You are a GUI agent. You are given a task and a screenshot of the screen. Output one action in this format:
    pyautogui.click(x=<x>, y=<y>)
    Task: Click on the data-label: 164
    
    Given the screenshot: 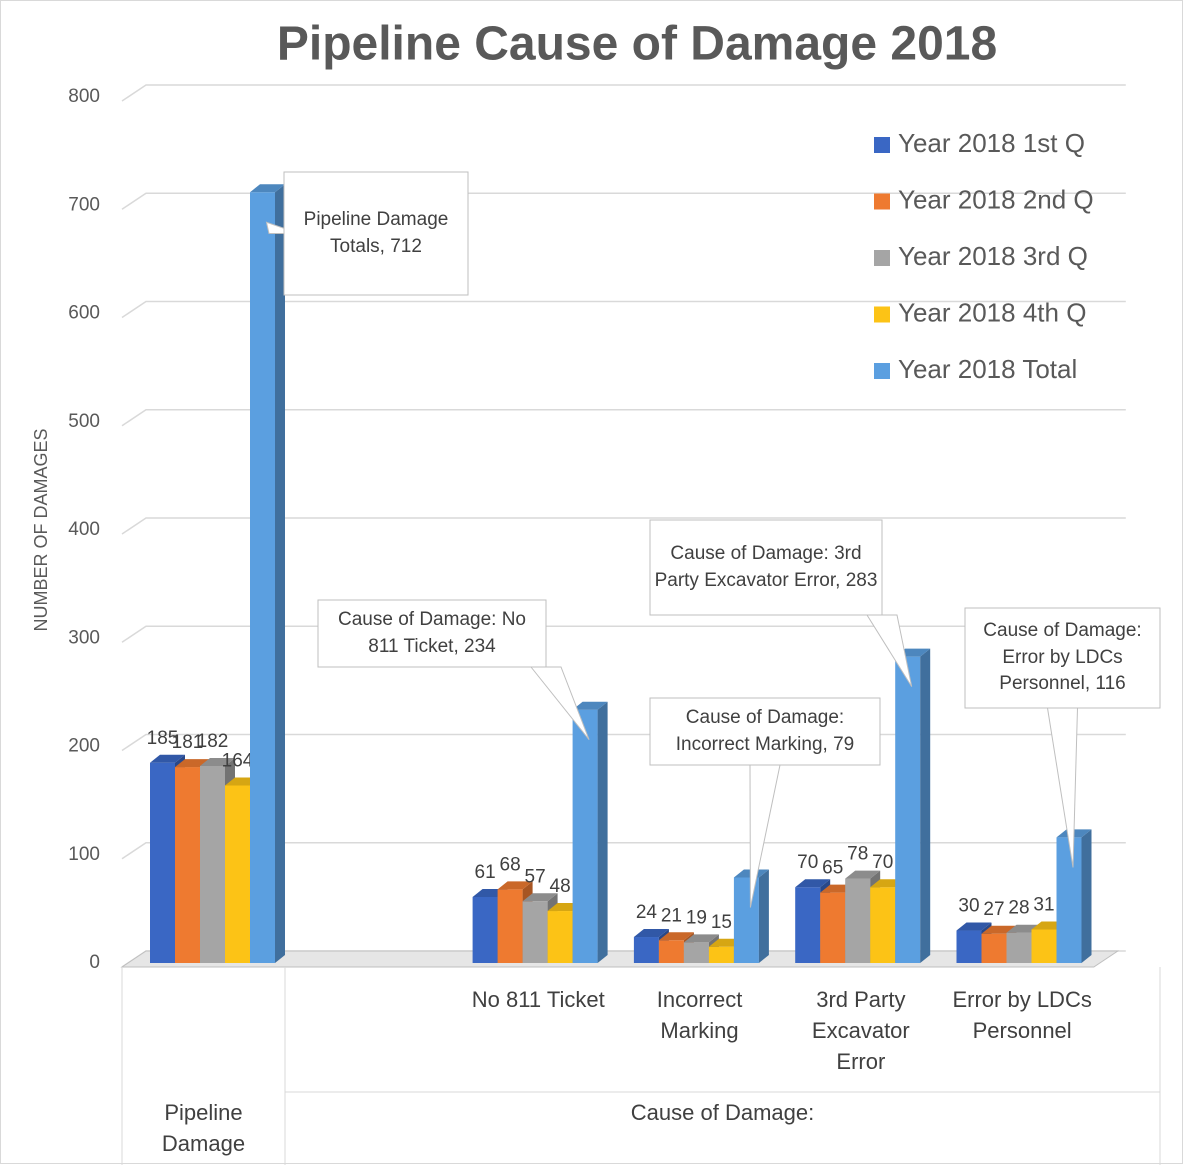 What is the action you would take?
    pyautogui.click(x=238, y=760)
    